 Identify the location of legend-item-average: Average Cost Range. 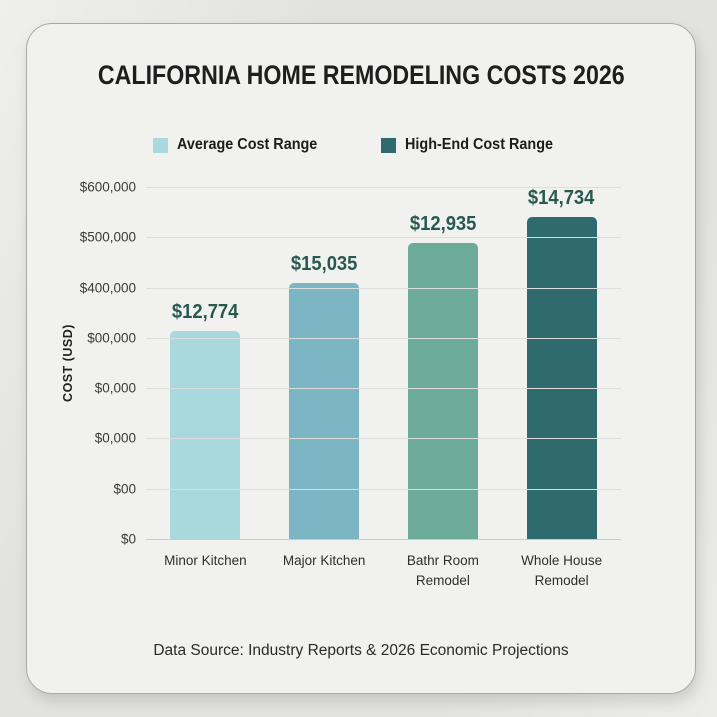
(242, 145).